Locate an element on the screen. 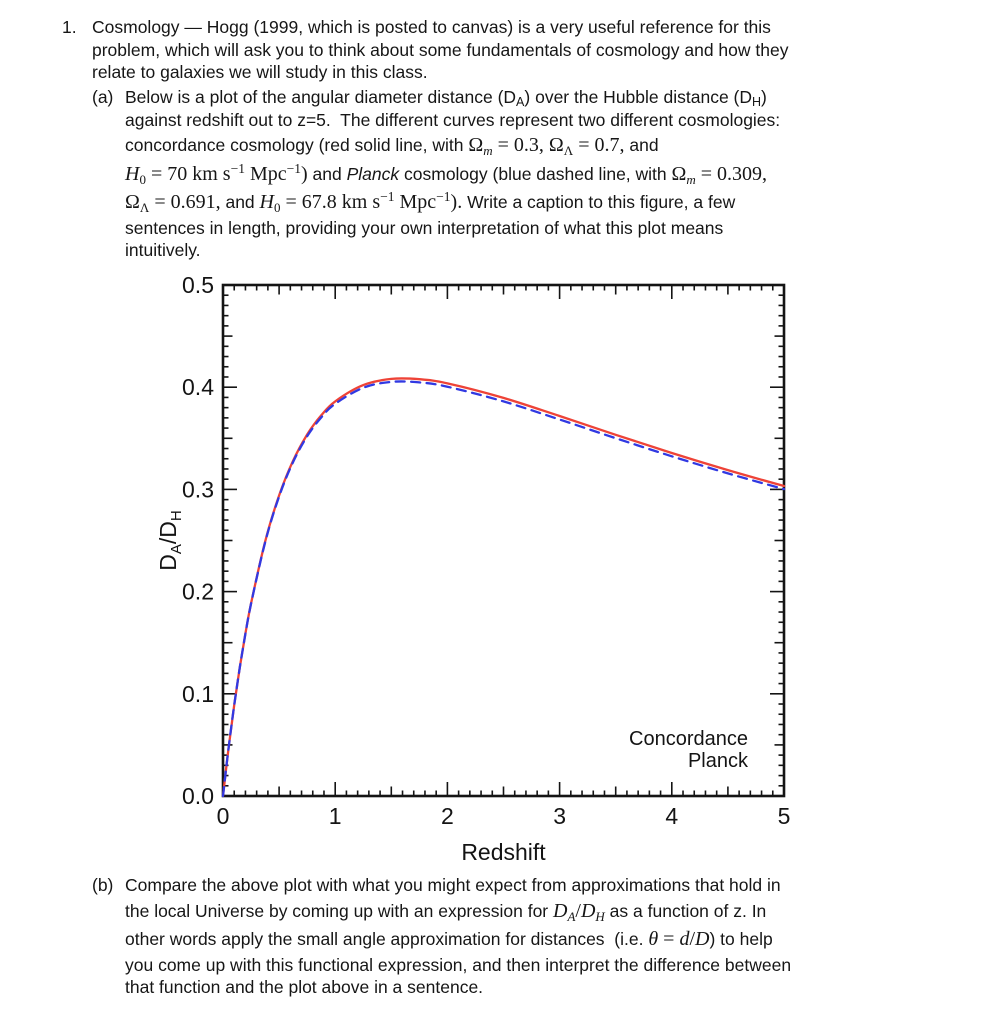  x-axis-label: Redshift is located at coordinates (503, 850).